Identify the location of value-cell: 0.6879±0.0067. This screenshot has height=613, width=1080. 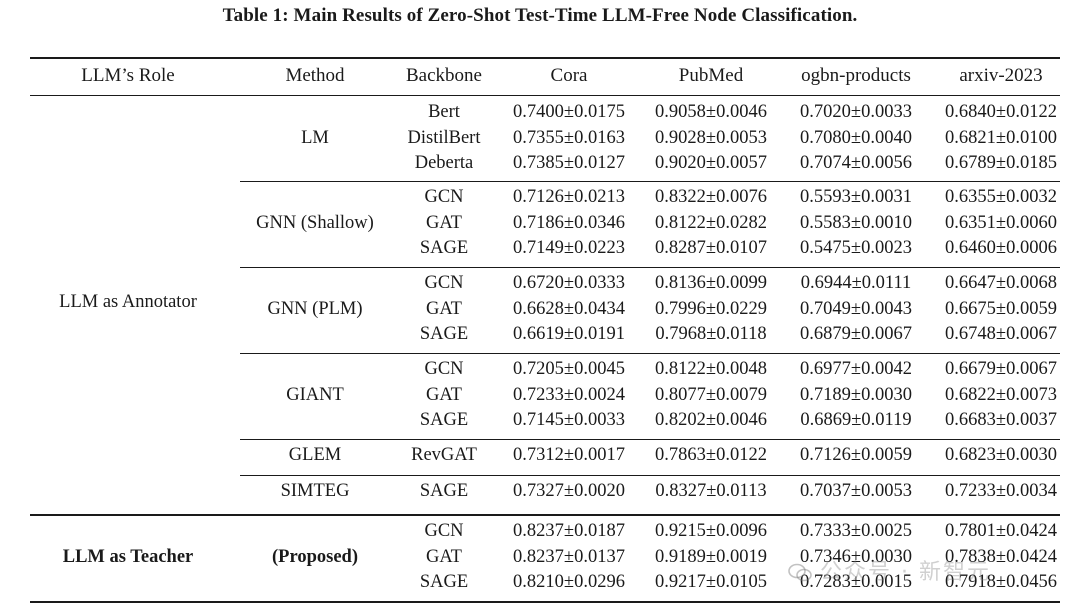
(856, 334).